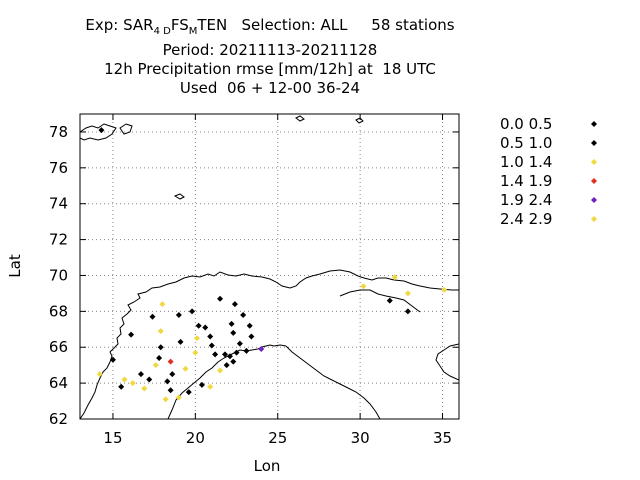 This screenshot has width=640, height=480. Describe the element at coordinates (526, 124) in the screenshot. I see `legend-label: 0.0 0.5` at that location.